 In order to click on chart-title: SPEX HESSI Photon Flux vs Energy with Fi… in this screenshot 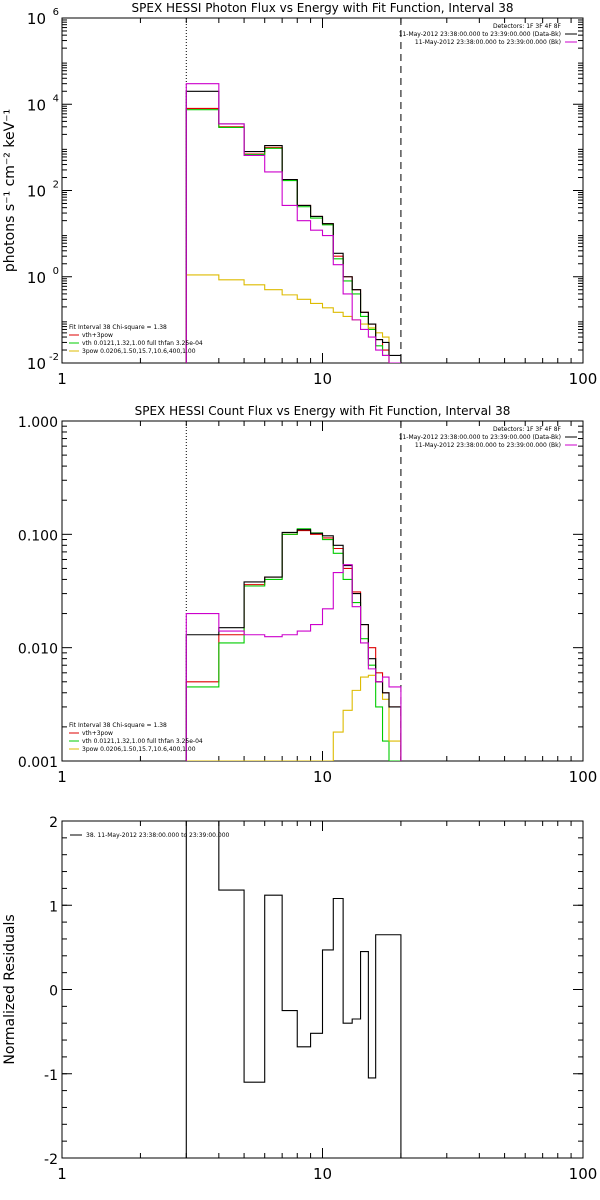, I will do `click(323, 8)`.